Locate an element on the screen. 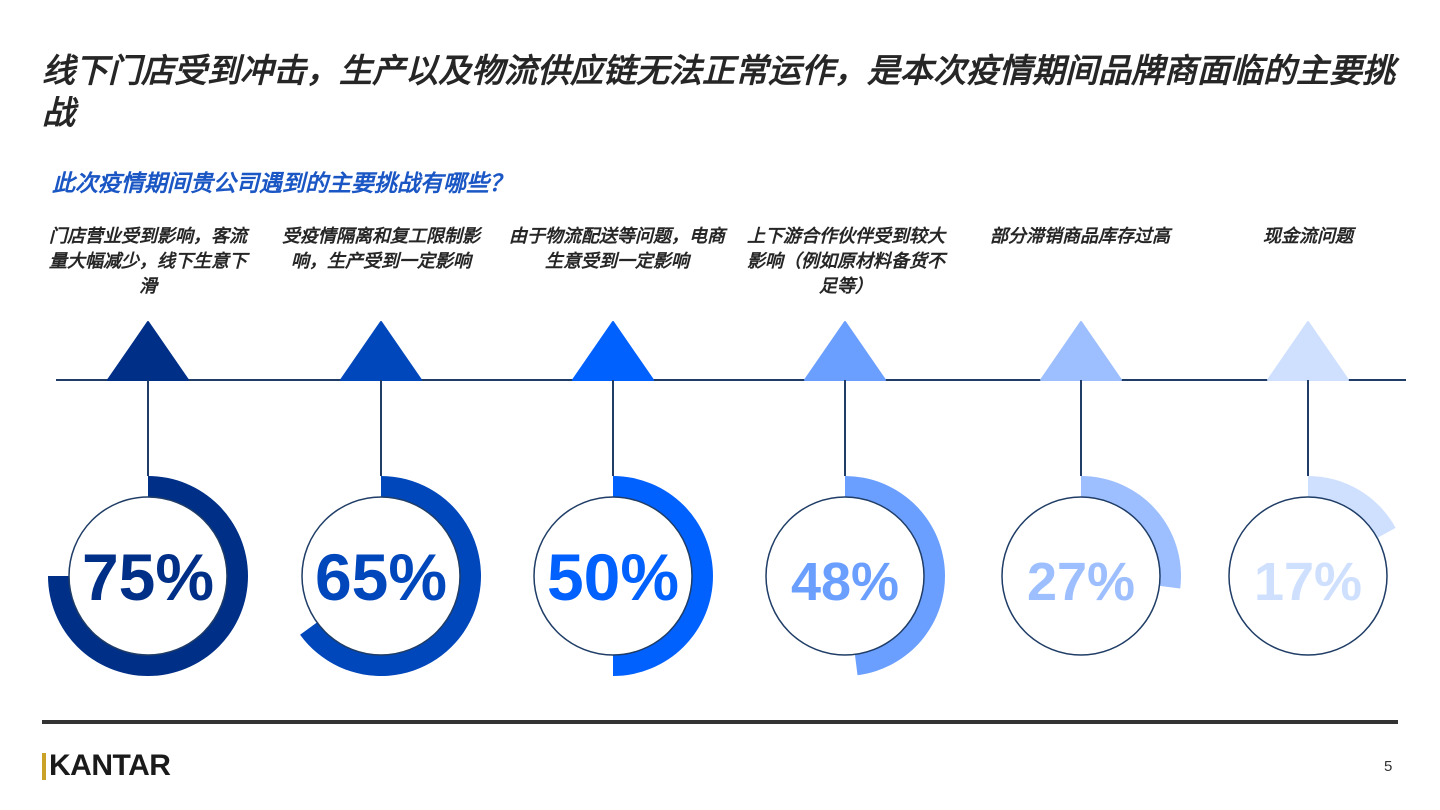 This screenshot has height=810, width=1440. category-label: 部分滞销商品库存过高 is located at coordinates (1080, 236).